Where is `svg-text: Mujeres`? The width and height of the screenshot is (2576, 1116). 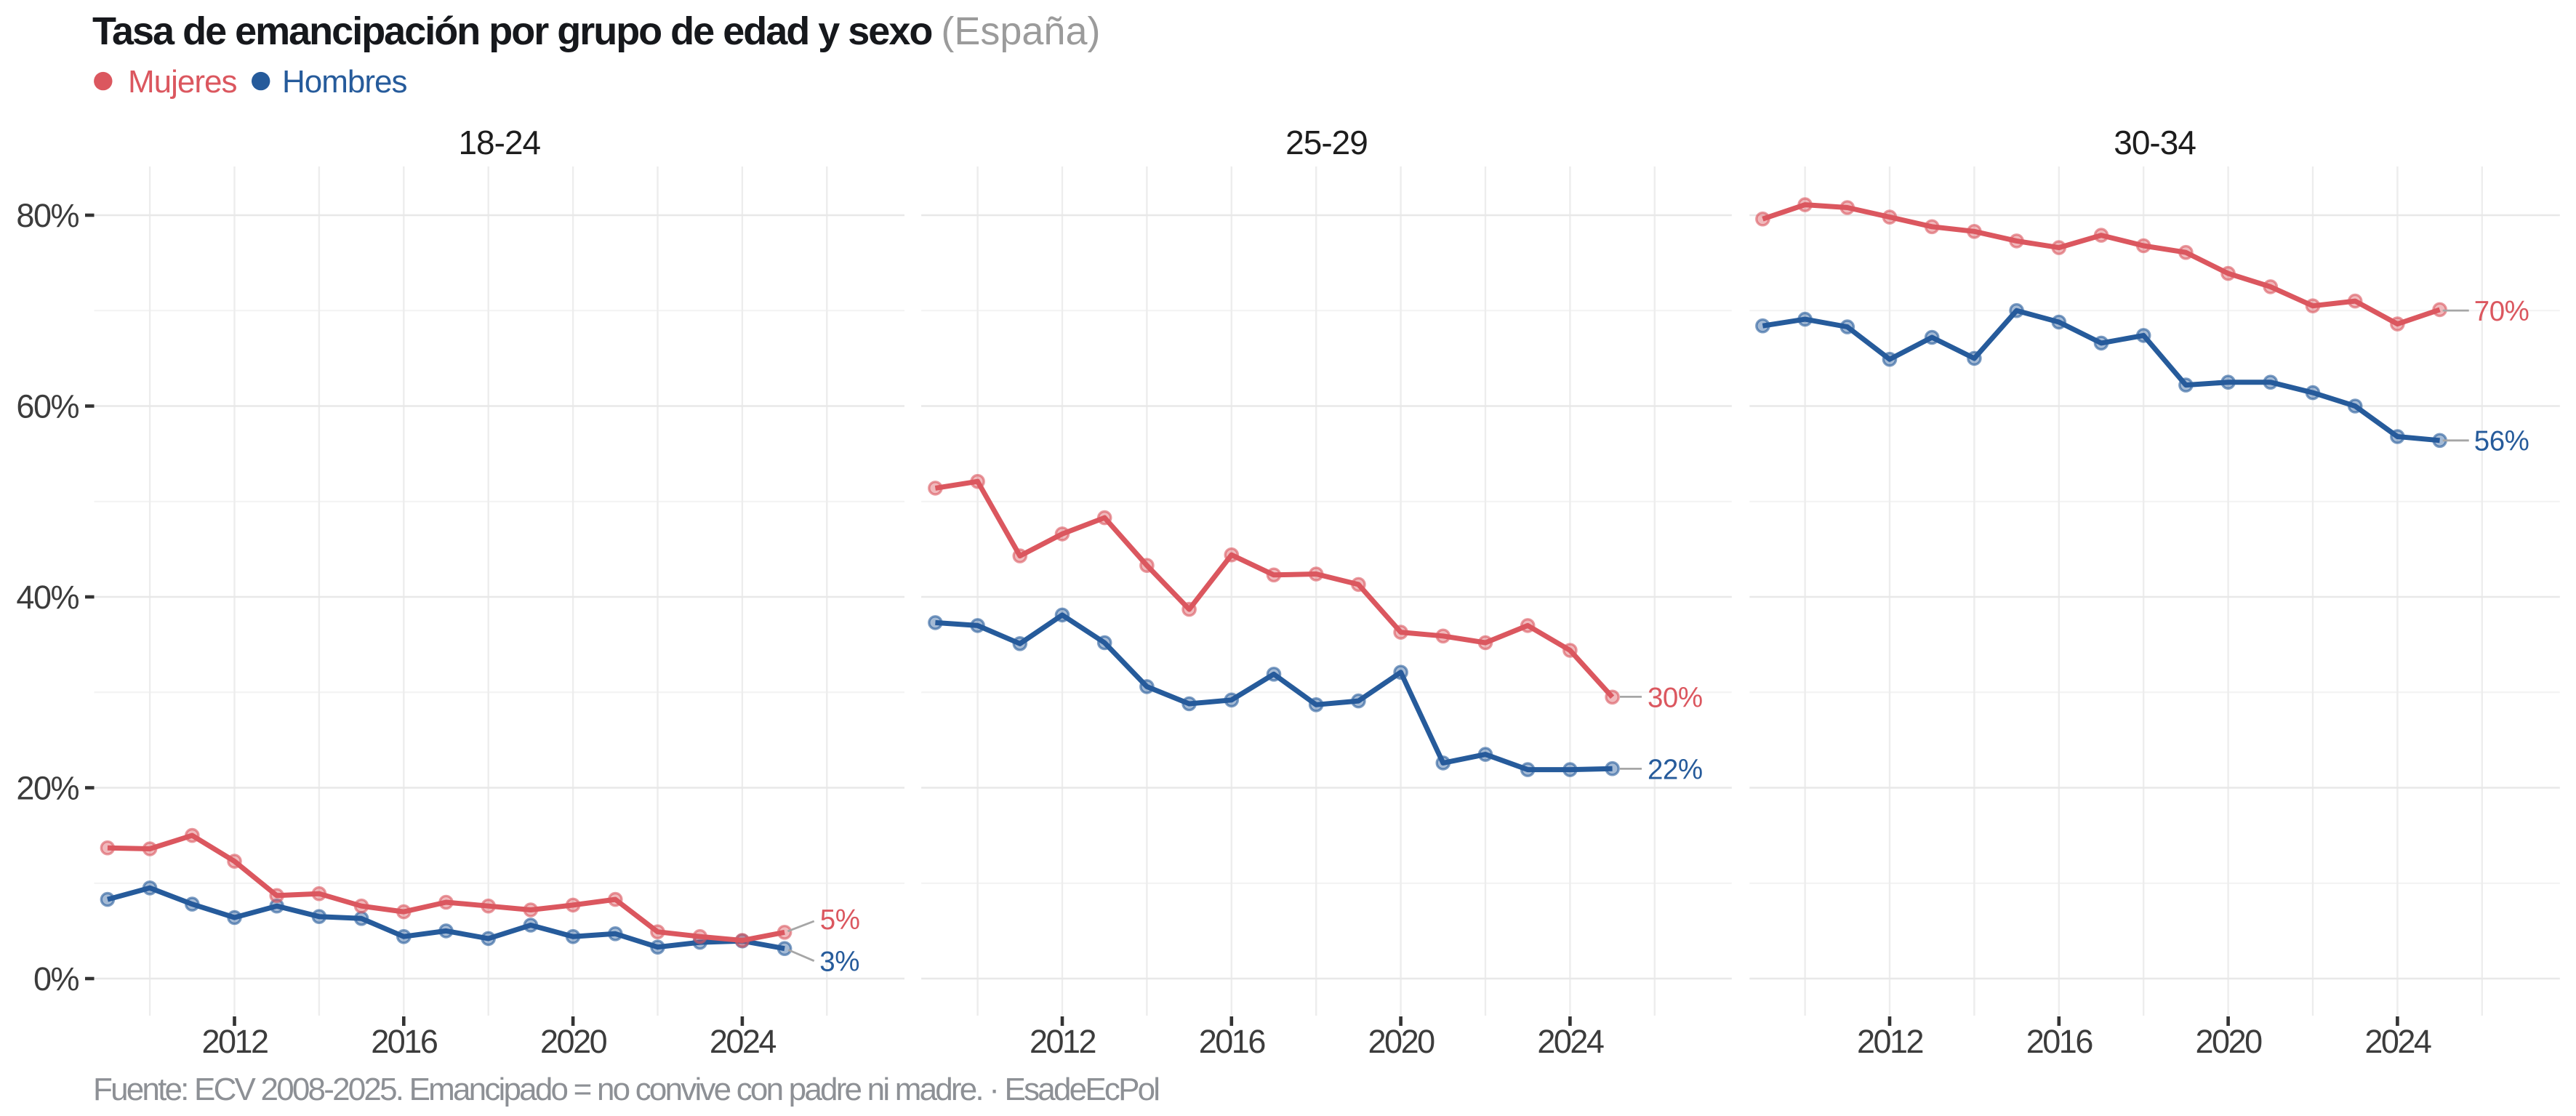
svg-text: Mujeres is located at coordinates (182, 82).